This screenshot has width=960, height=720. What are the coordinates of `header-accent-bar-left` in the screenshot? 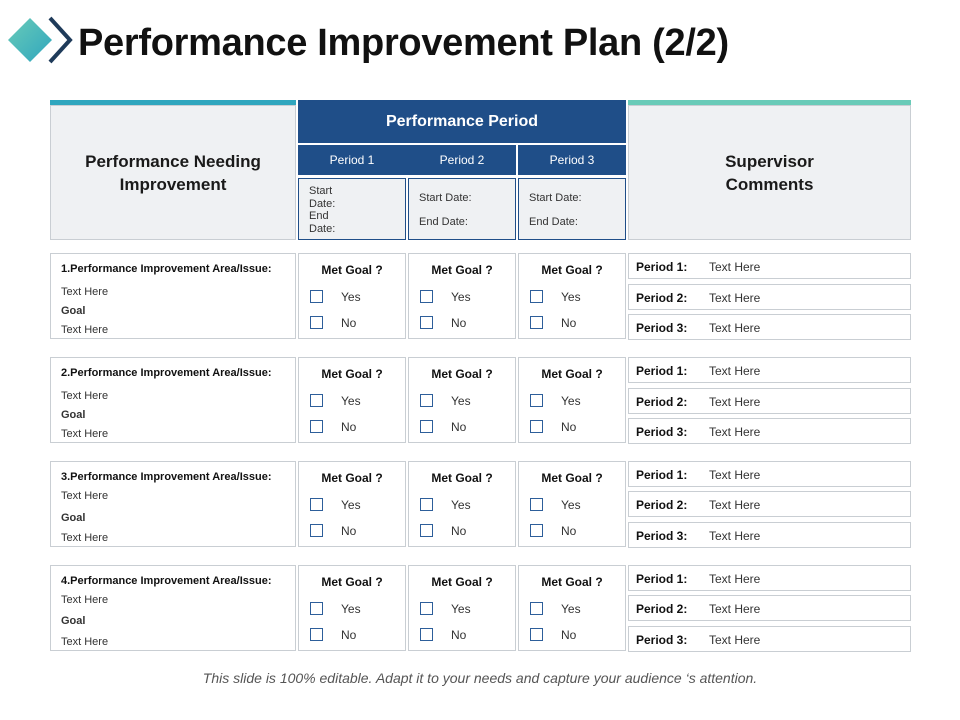 It's located at (173, 102).